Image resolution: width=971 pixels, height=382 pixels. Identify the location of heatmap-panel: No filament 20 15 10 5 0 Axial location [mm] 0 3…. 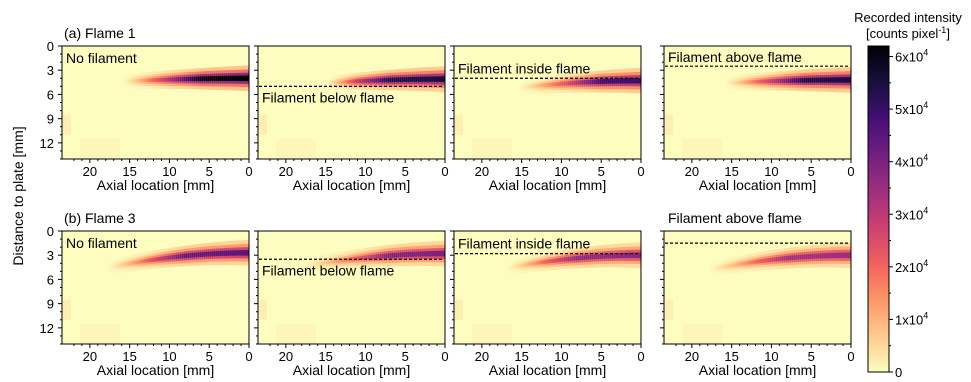
(146, 301).